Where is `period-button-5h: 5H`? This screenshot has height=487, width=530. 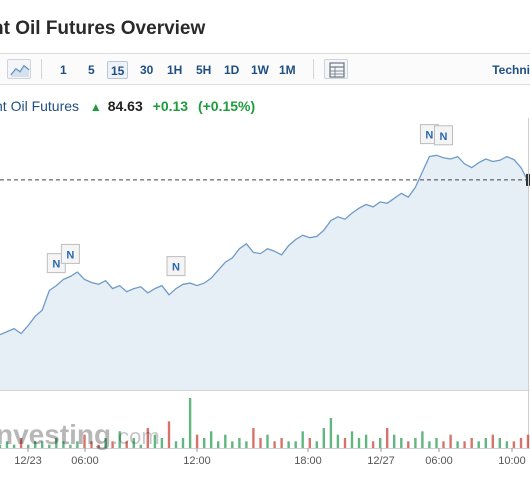
period-button-5h: 5H is located at coordinates (204, 70).